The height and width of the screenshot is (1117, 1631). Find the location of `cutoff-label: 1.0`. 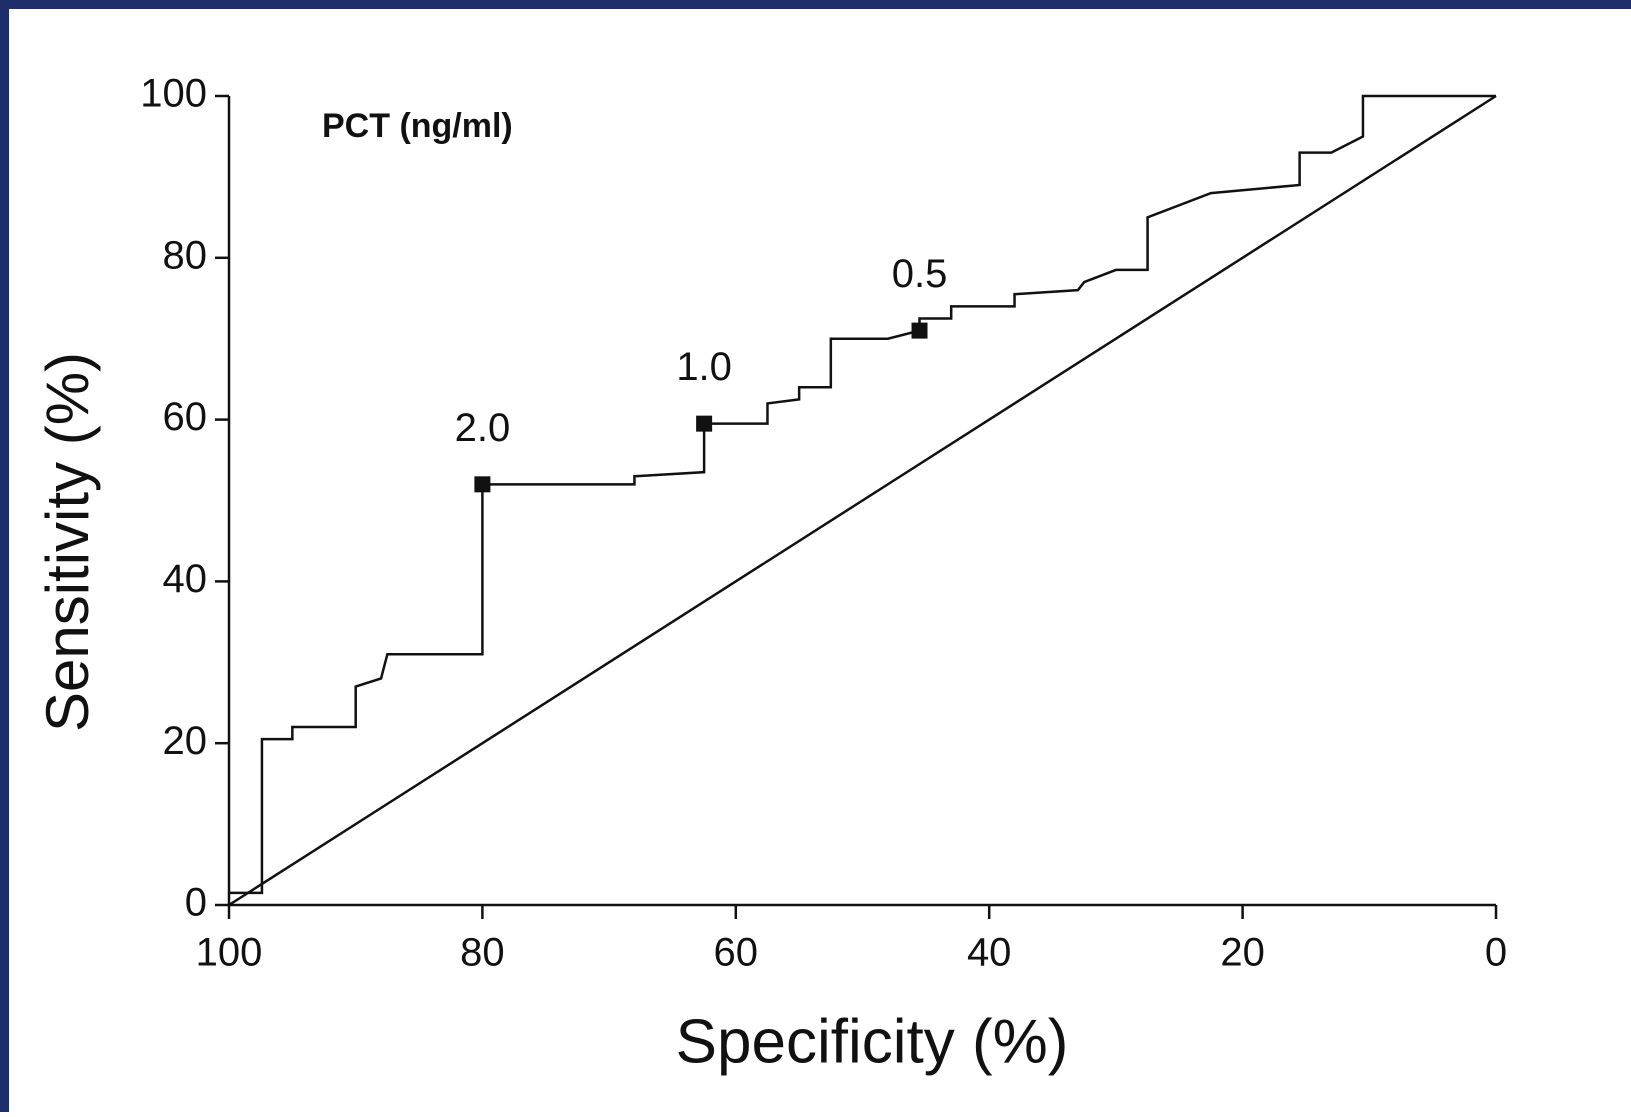

cutoff-label: 1.0 is located at coordinates (704, 367).